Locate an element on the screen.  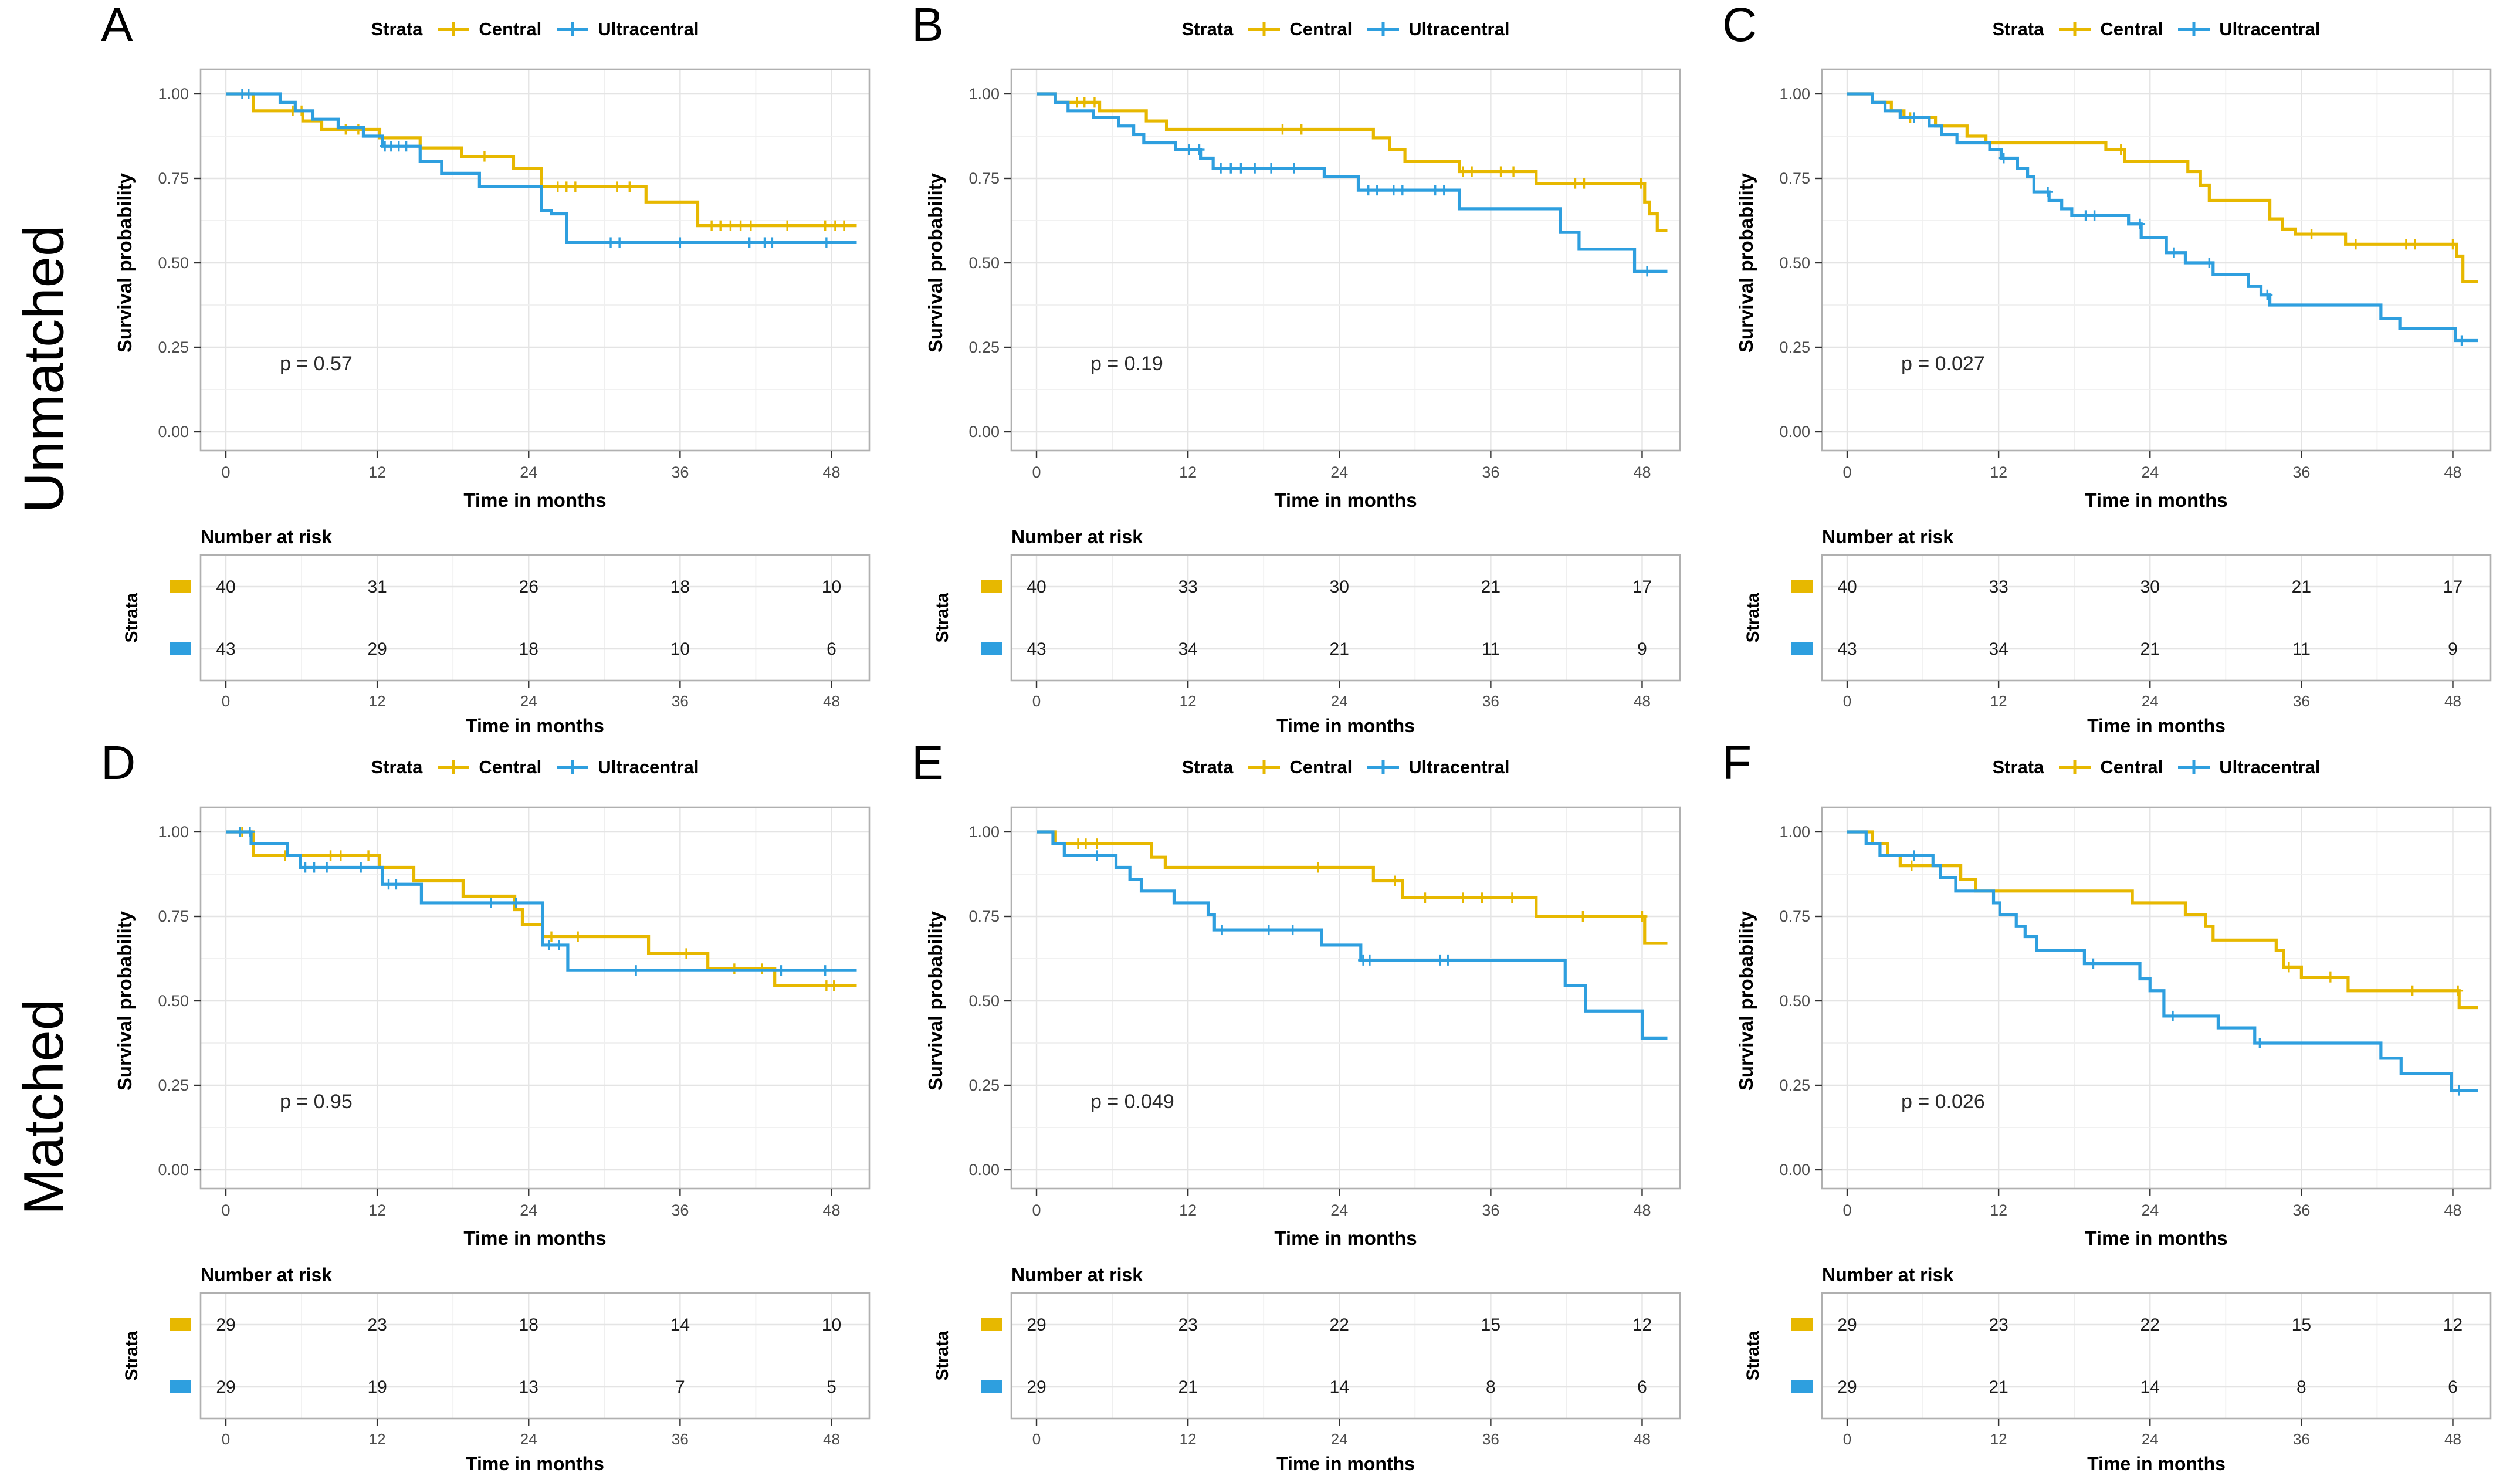
x-tick-label: 0 is located at coordinates (1036, 1210).